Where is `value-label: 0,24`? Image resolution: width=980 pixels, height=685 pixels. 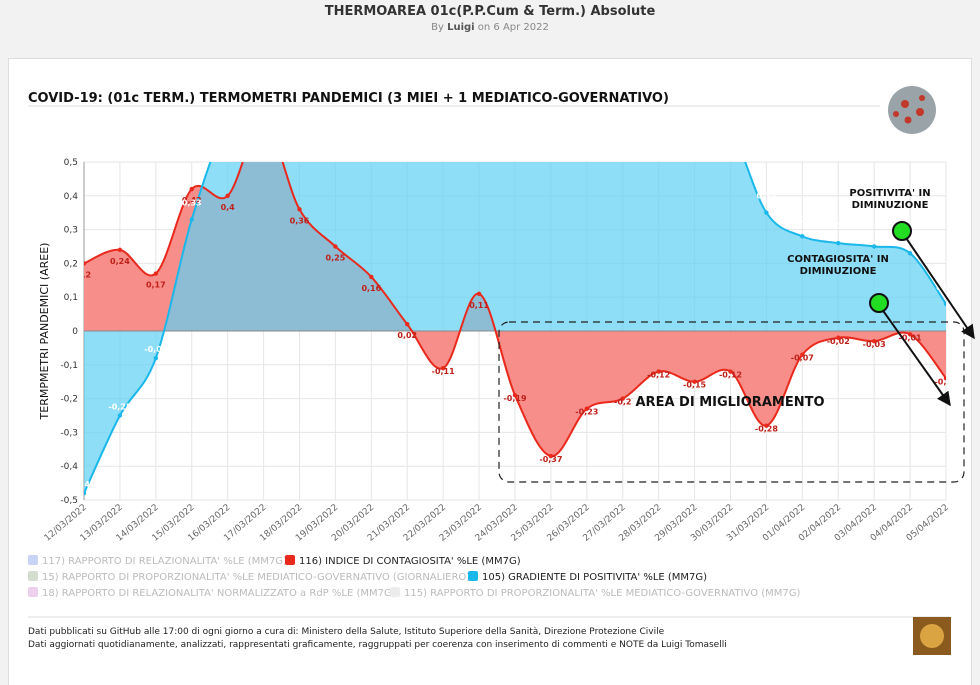
value-label: 0,24 is located at coordinates (120, 261).